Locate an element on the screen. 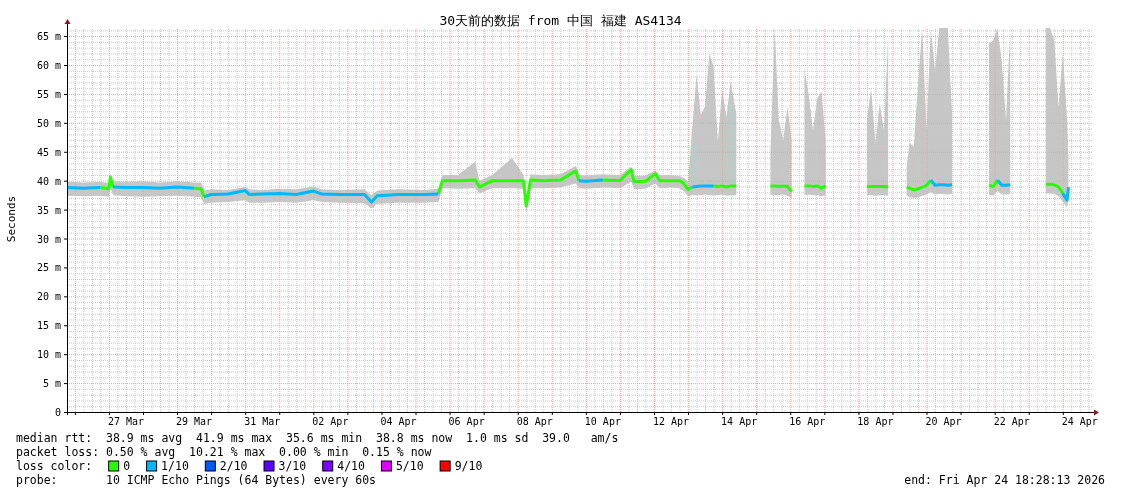 The image size is (1121, 494). x-tick-label: 31 Mar is located at coordinates (262, 421).